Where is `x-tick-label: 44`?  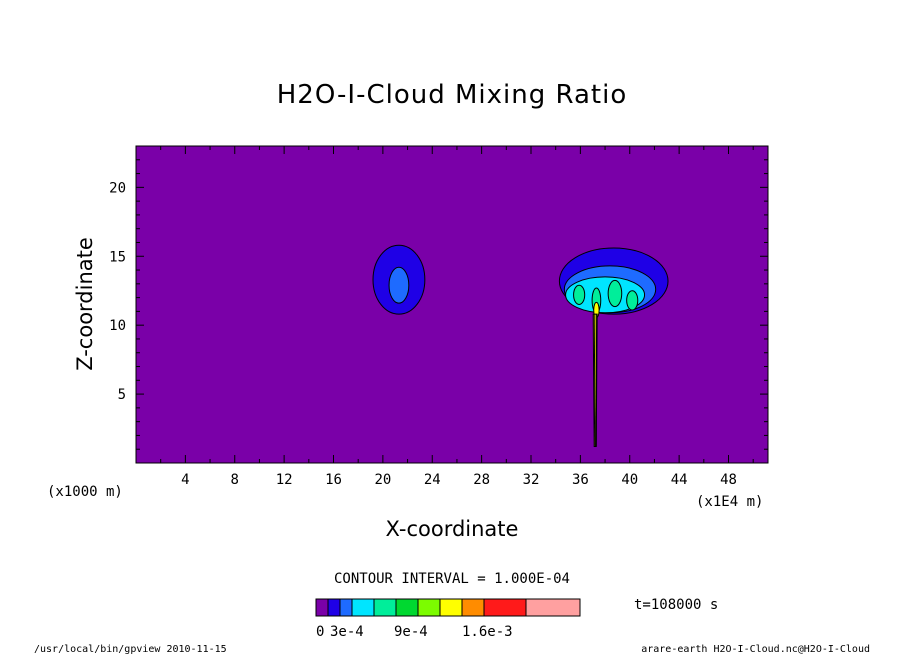
x-tick-label: 44 is located at coordinates (679, 480).